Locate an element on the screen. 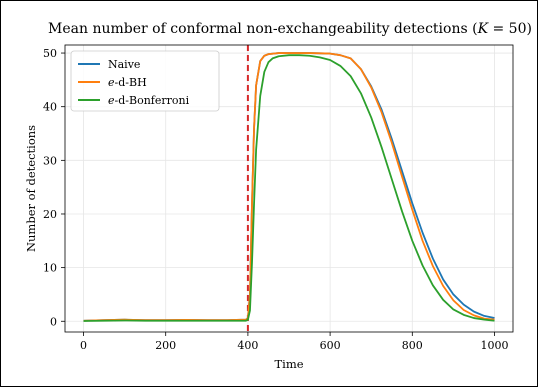  y-tick-label: 10 is located at coordinates (50, 268).